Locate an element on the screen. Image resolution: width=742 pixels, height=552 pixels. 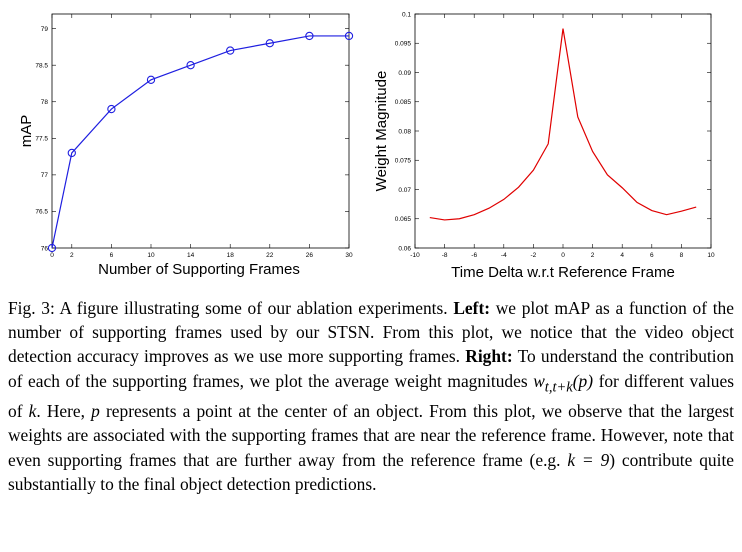
caption-text-3: for different values of is located at coordinates (371, 396).